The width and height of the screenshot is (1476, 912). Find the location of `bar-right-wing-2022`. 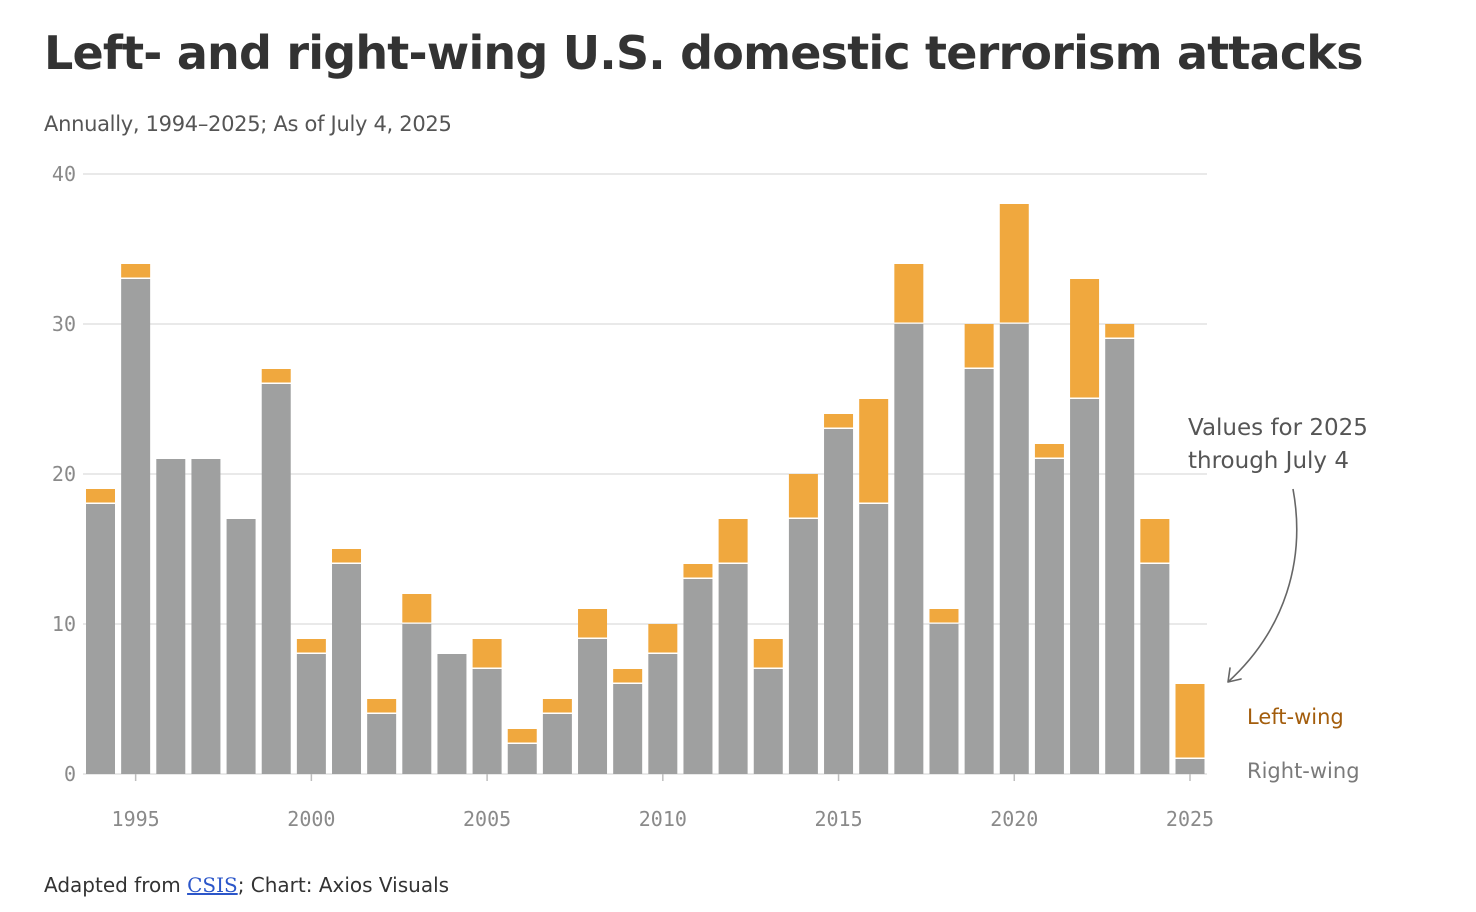

bar-right-wing-2022 is located at coordinates (1085, 586).